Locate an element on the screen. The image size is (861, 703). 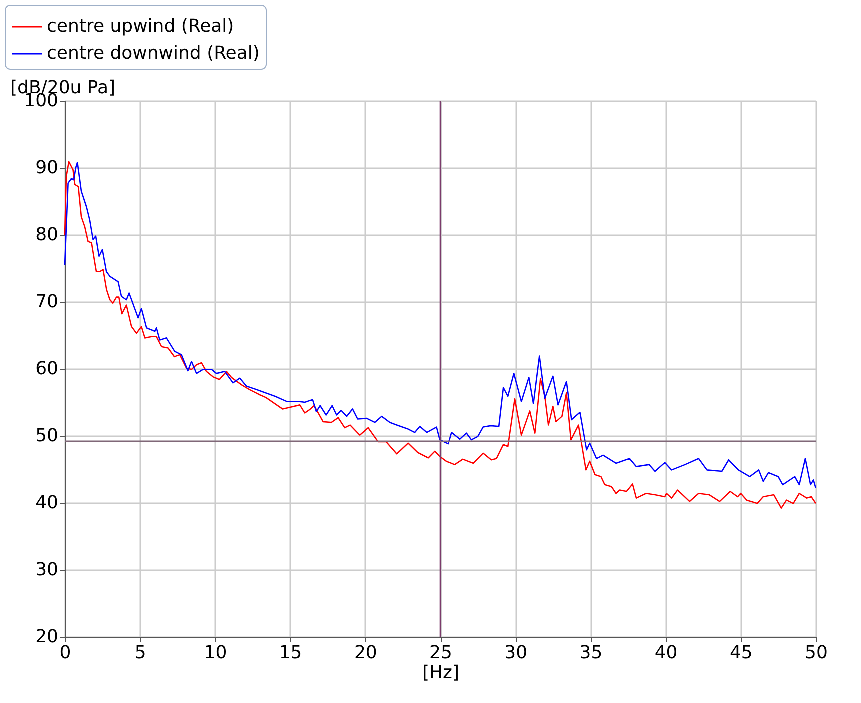
legend-label: centre upwind (Real) is located at coordinates (140, 26).